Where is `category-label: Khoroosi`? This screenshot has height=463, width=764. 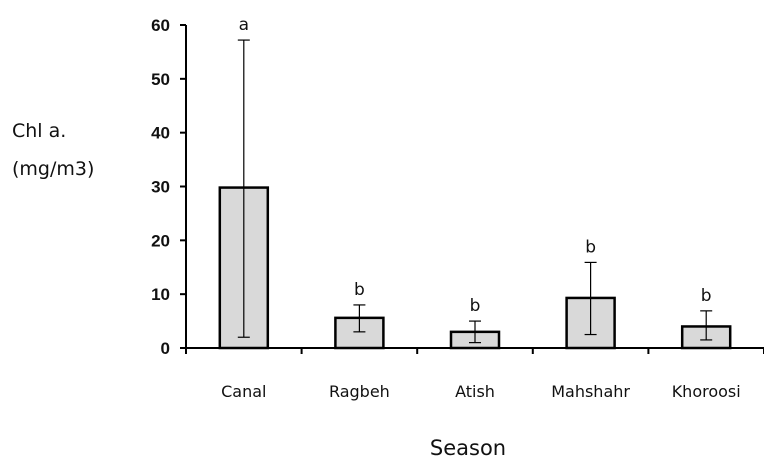
category-label: Khoroosi is located at coordinates (706, 391).